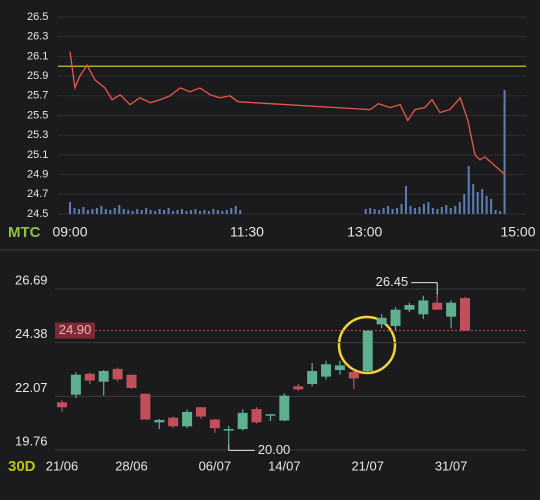  Describe the element at coordinates (37, 96) in the screenshot. I see `y-tick-label: 25.7` at that location.